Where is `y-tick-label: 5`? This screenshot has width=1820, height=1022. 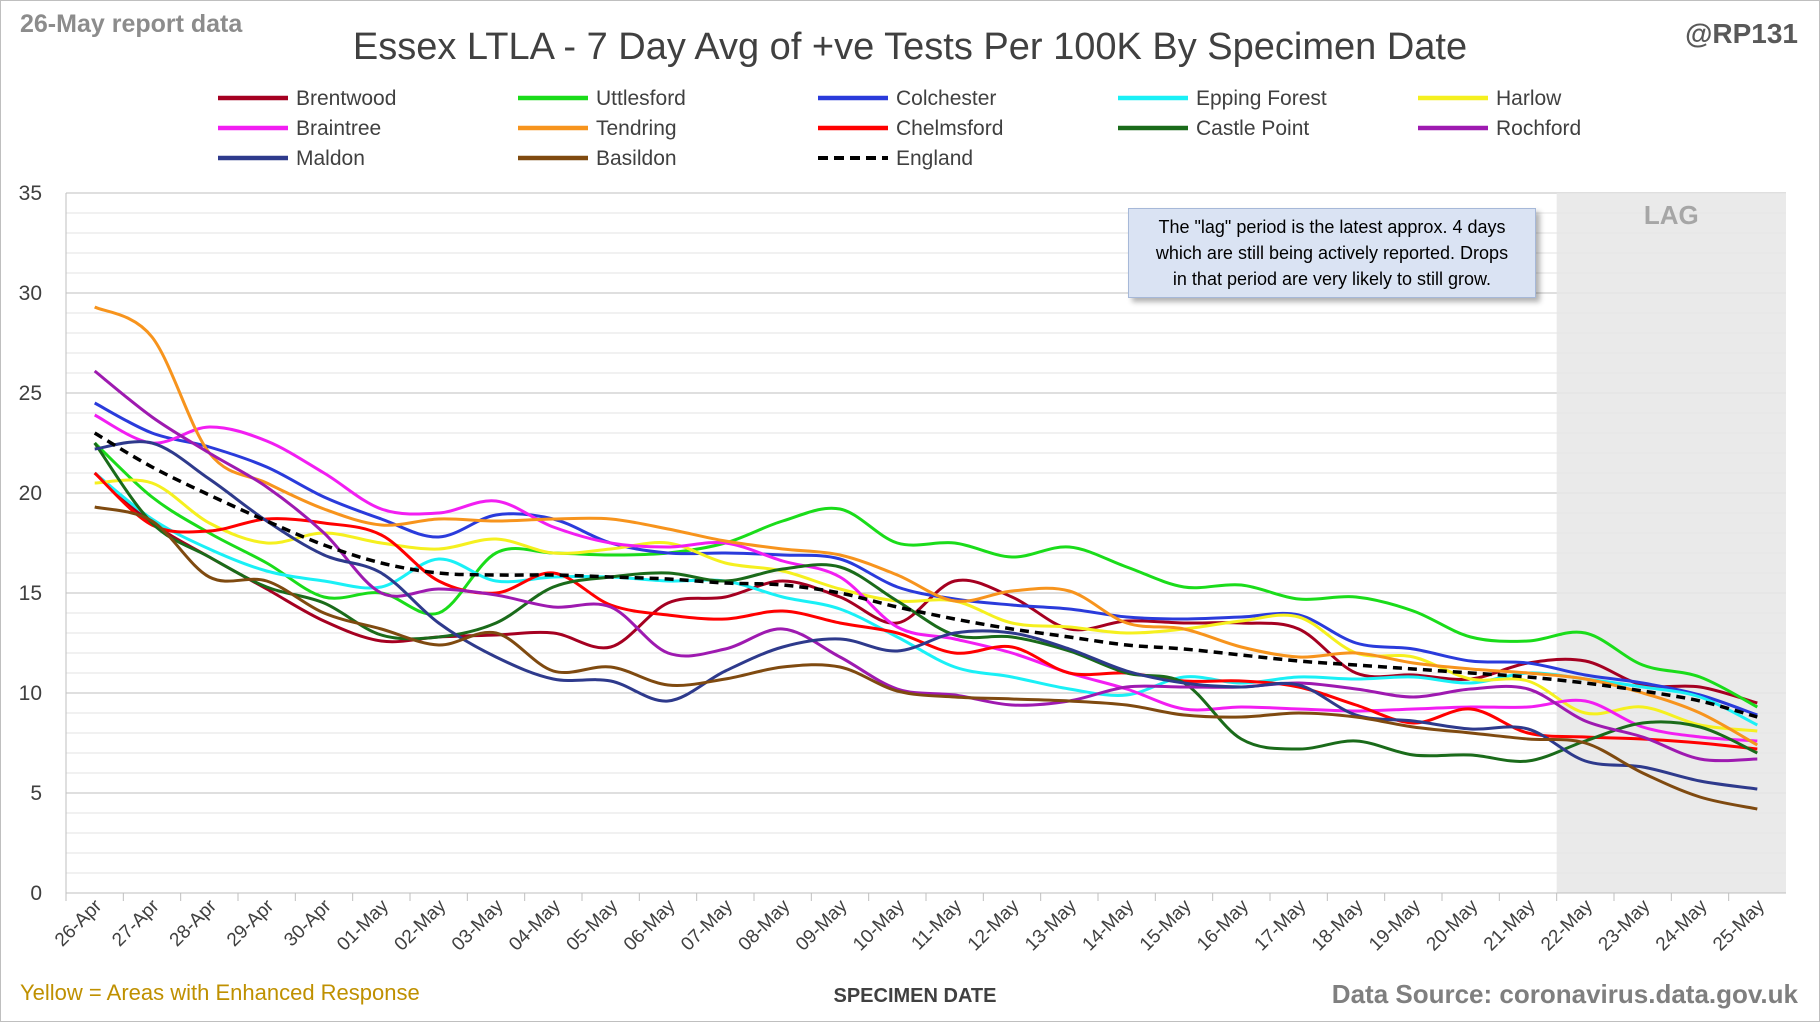
y-tick-label: 5 is located at coordinates (36, 793).